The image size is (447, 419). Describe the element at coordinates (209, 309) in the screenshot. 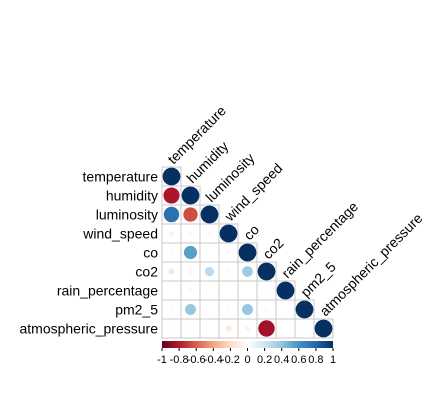

I see `grid-cell-pm2_5-luminosity` at that location.